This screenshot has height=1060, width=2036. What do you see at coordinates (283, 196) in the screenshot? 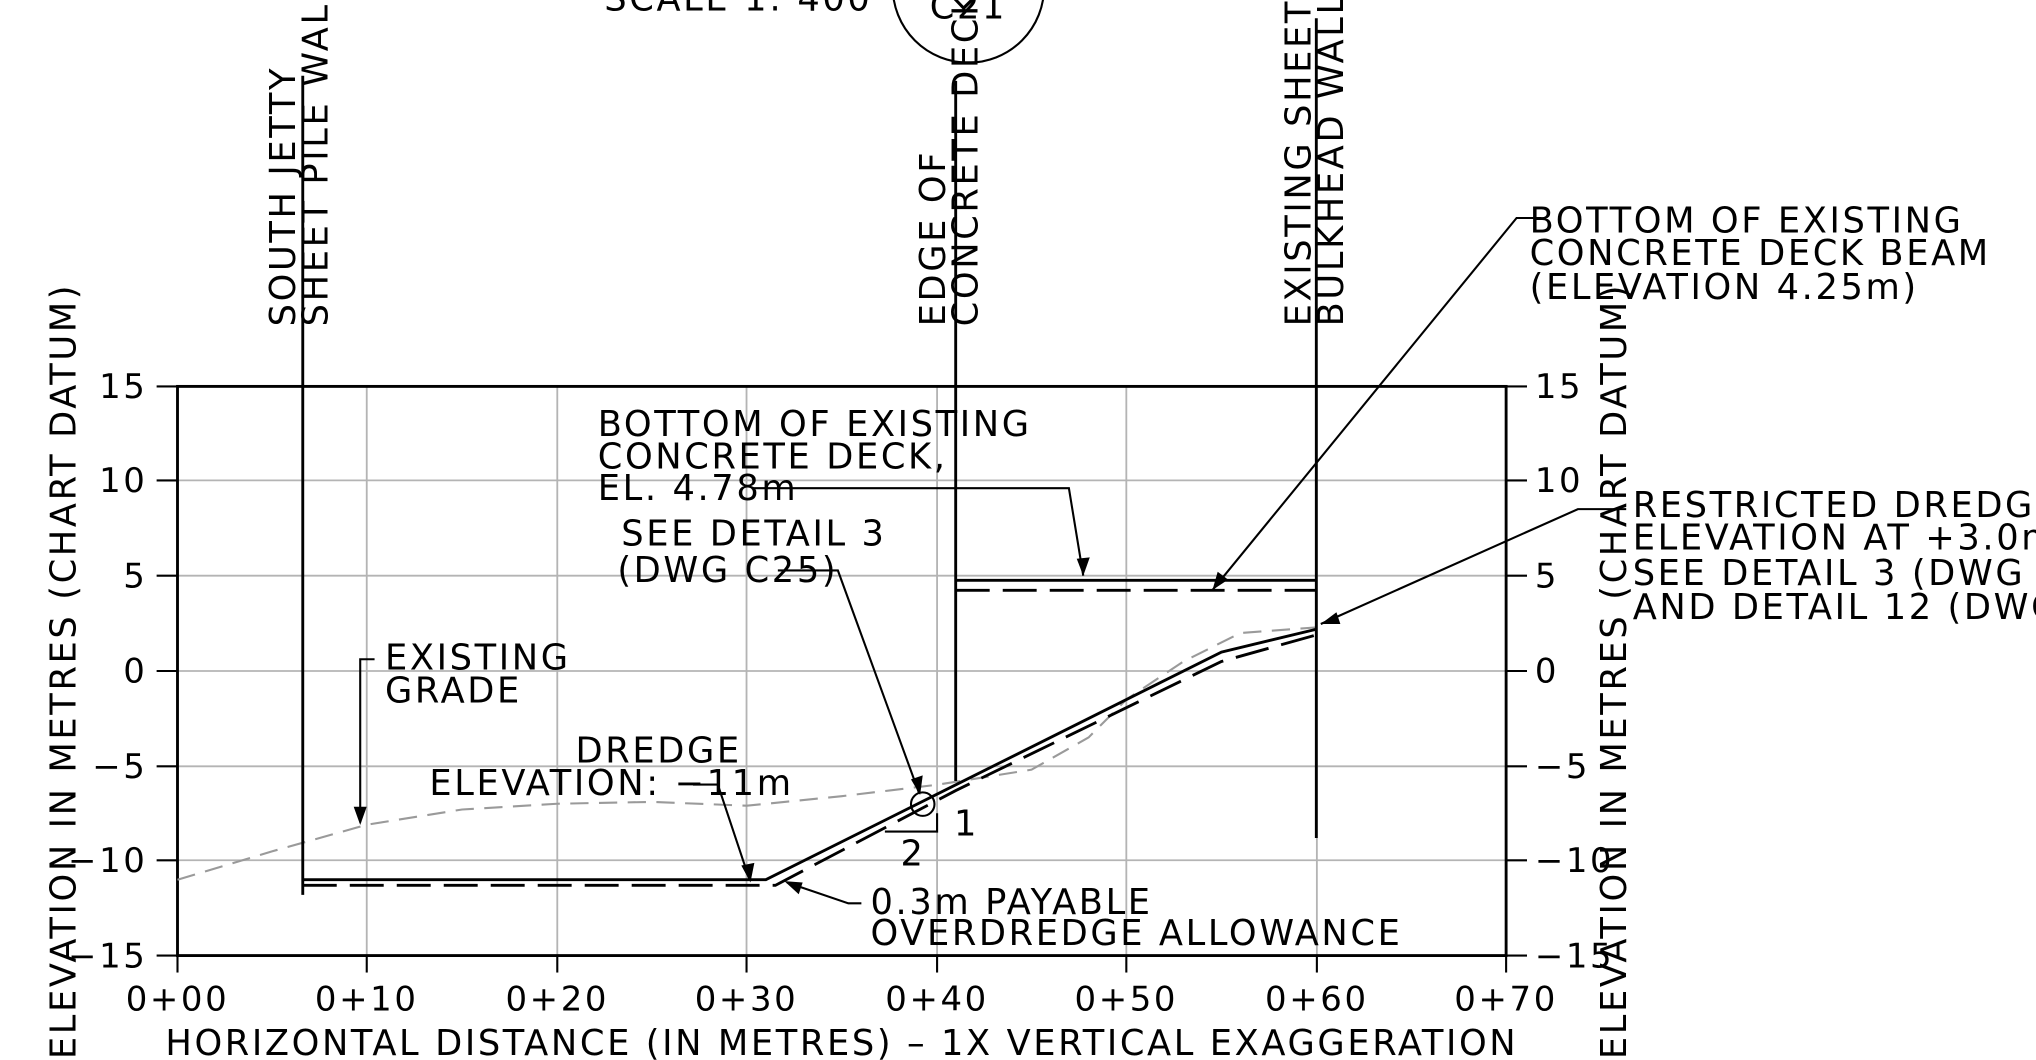
I see `wall-label: SOUTH JETTY` at bounding box center [283, 196].